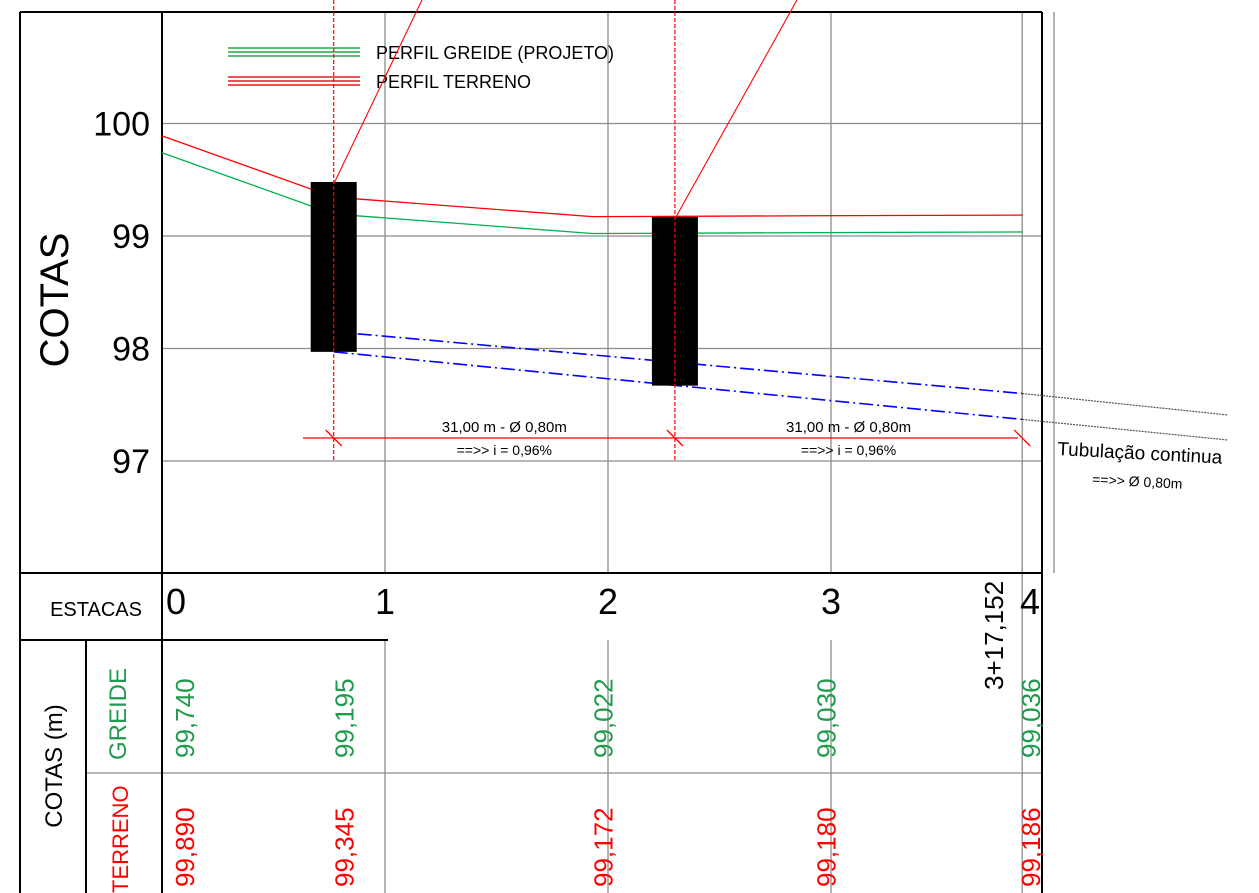  Describe the element at coordinates (345, 718) in the screenshot. I see `greide-value: 99,195` at that location.